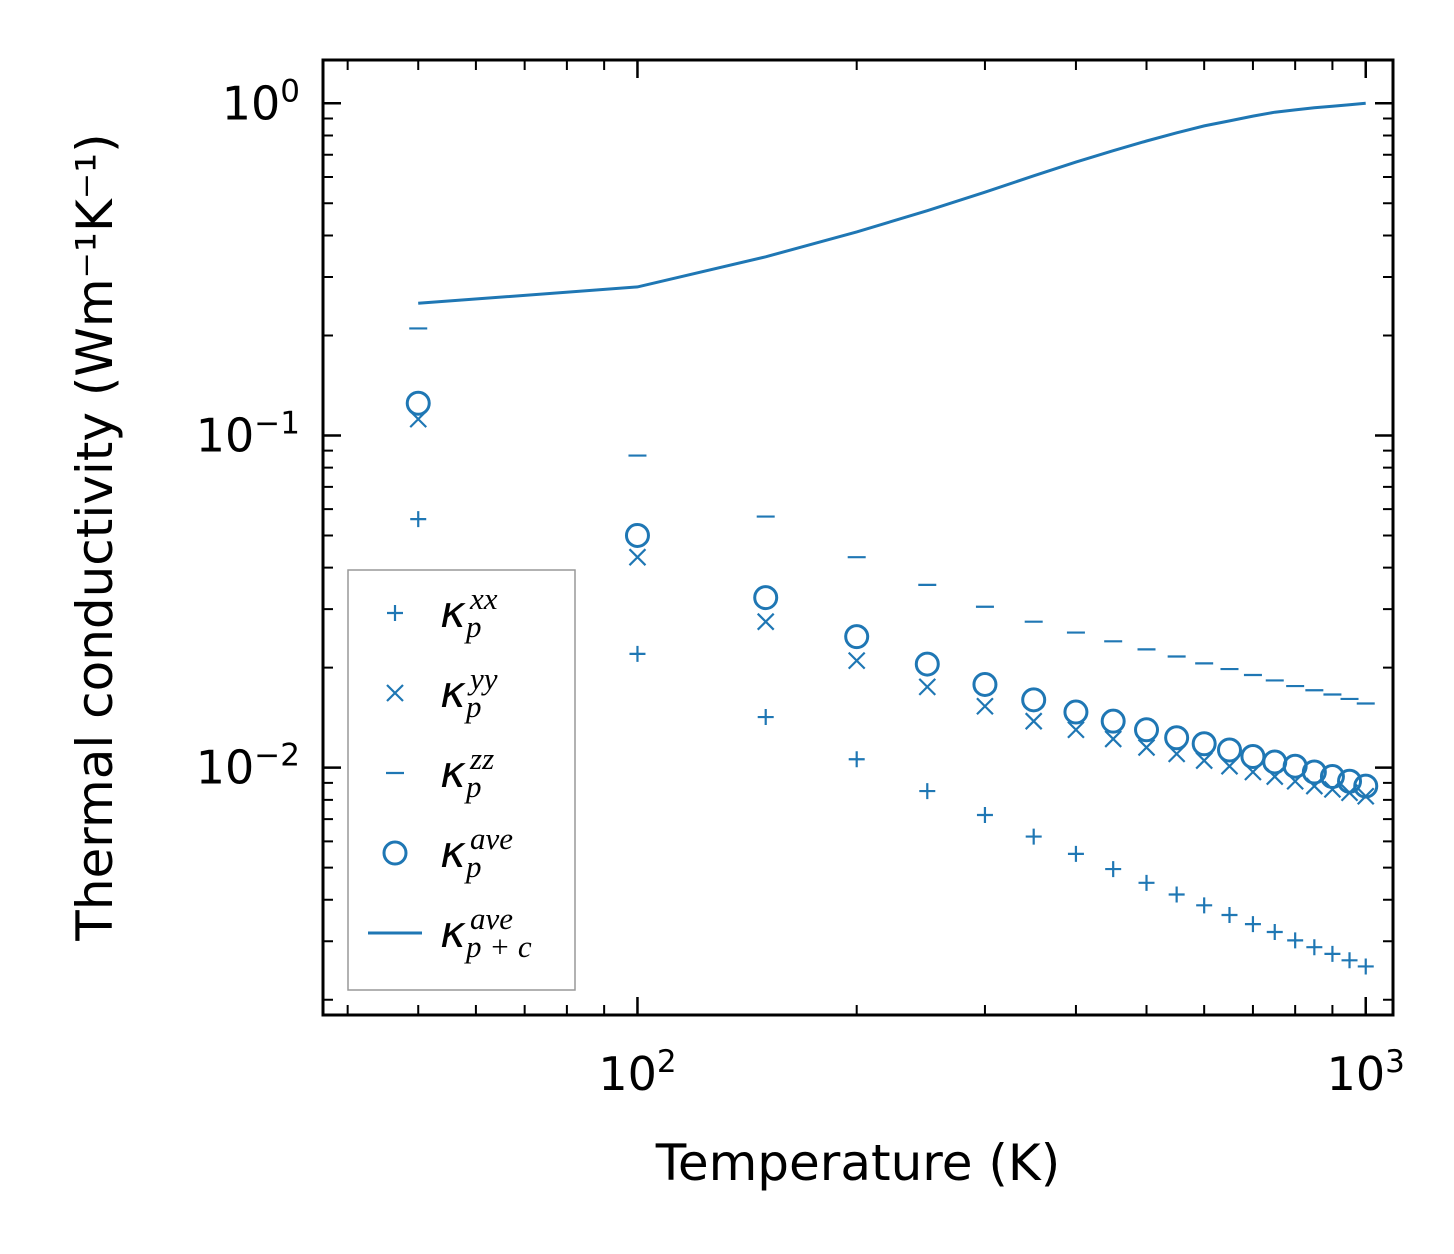  Describe the element at coordinates (1001, 1072) in the screenshot. I see `x-tick-labels: 102 103` at that location.